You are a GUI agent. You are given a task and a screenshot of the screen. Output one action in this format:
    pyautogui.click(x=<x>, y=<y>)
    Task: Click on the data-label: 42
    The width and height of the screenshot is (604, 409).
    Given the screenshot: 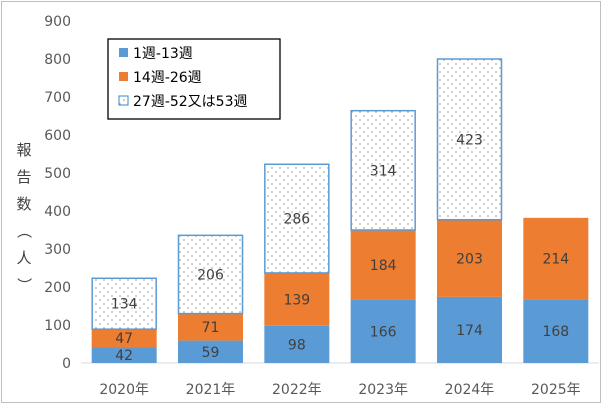 What is the action you would take?
    pyautogui.click(x=124, y=356)
    